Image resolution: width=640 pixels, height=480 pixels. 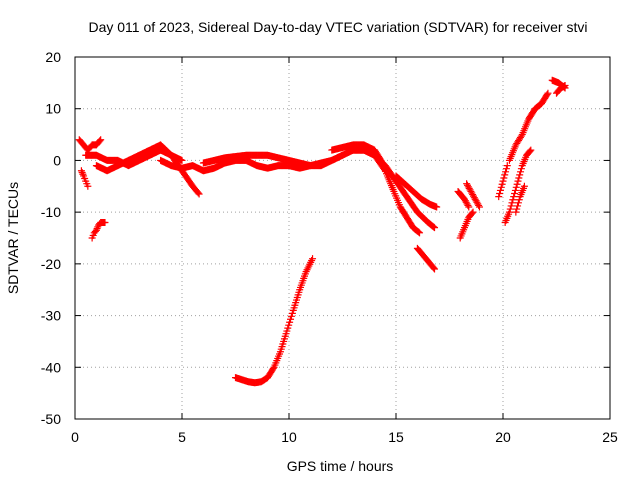 I want to click on y-tick-label: 20, so click(x=53, y=57).